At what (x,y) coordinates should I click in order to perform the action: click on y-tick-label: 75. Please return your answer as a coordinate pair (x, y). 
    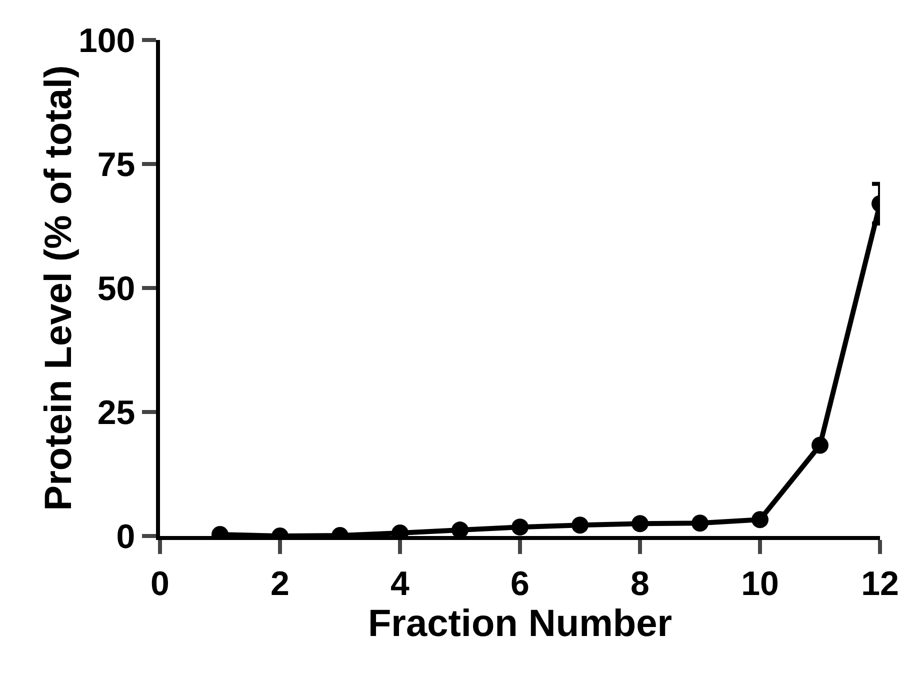
    Looking at the image, I should click on (116, 165).